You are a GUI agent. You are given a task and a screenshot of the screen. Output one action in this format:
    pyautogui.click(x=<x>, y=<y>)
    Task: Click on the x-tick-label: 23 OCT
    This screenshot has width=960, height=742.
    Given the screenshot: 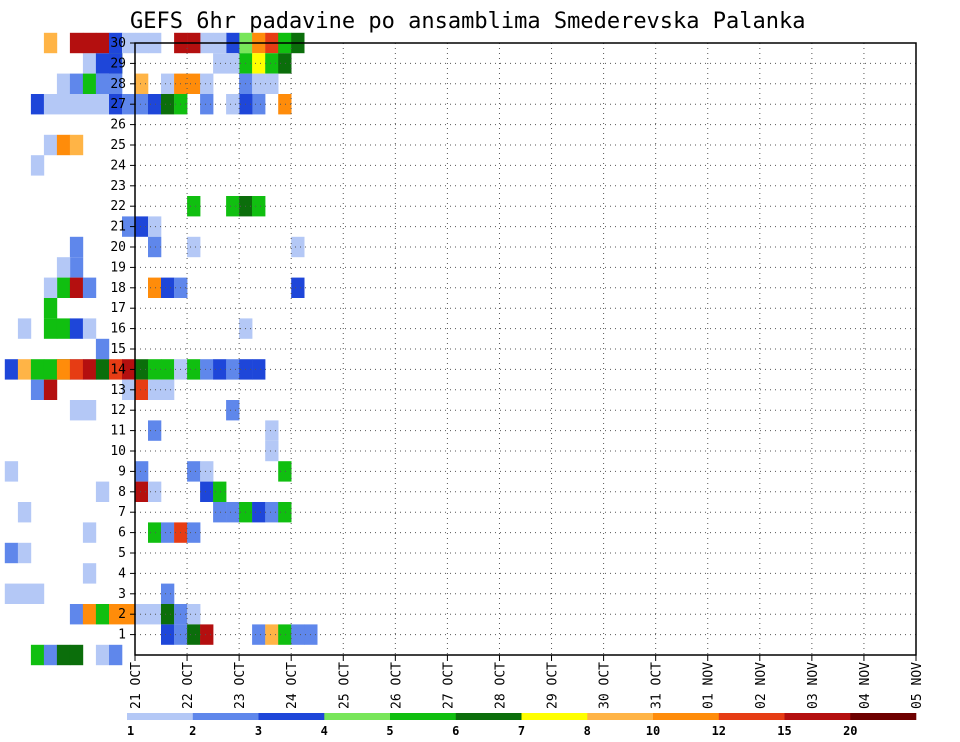 What is the action you would take?
    pyautogui.click(x=240, y=685)
    